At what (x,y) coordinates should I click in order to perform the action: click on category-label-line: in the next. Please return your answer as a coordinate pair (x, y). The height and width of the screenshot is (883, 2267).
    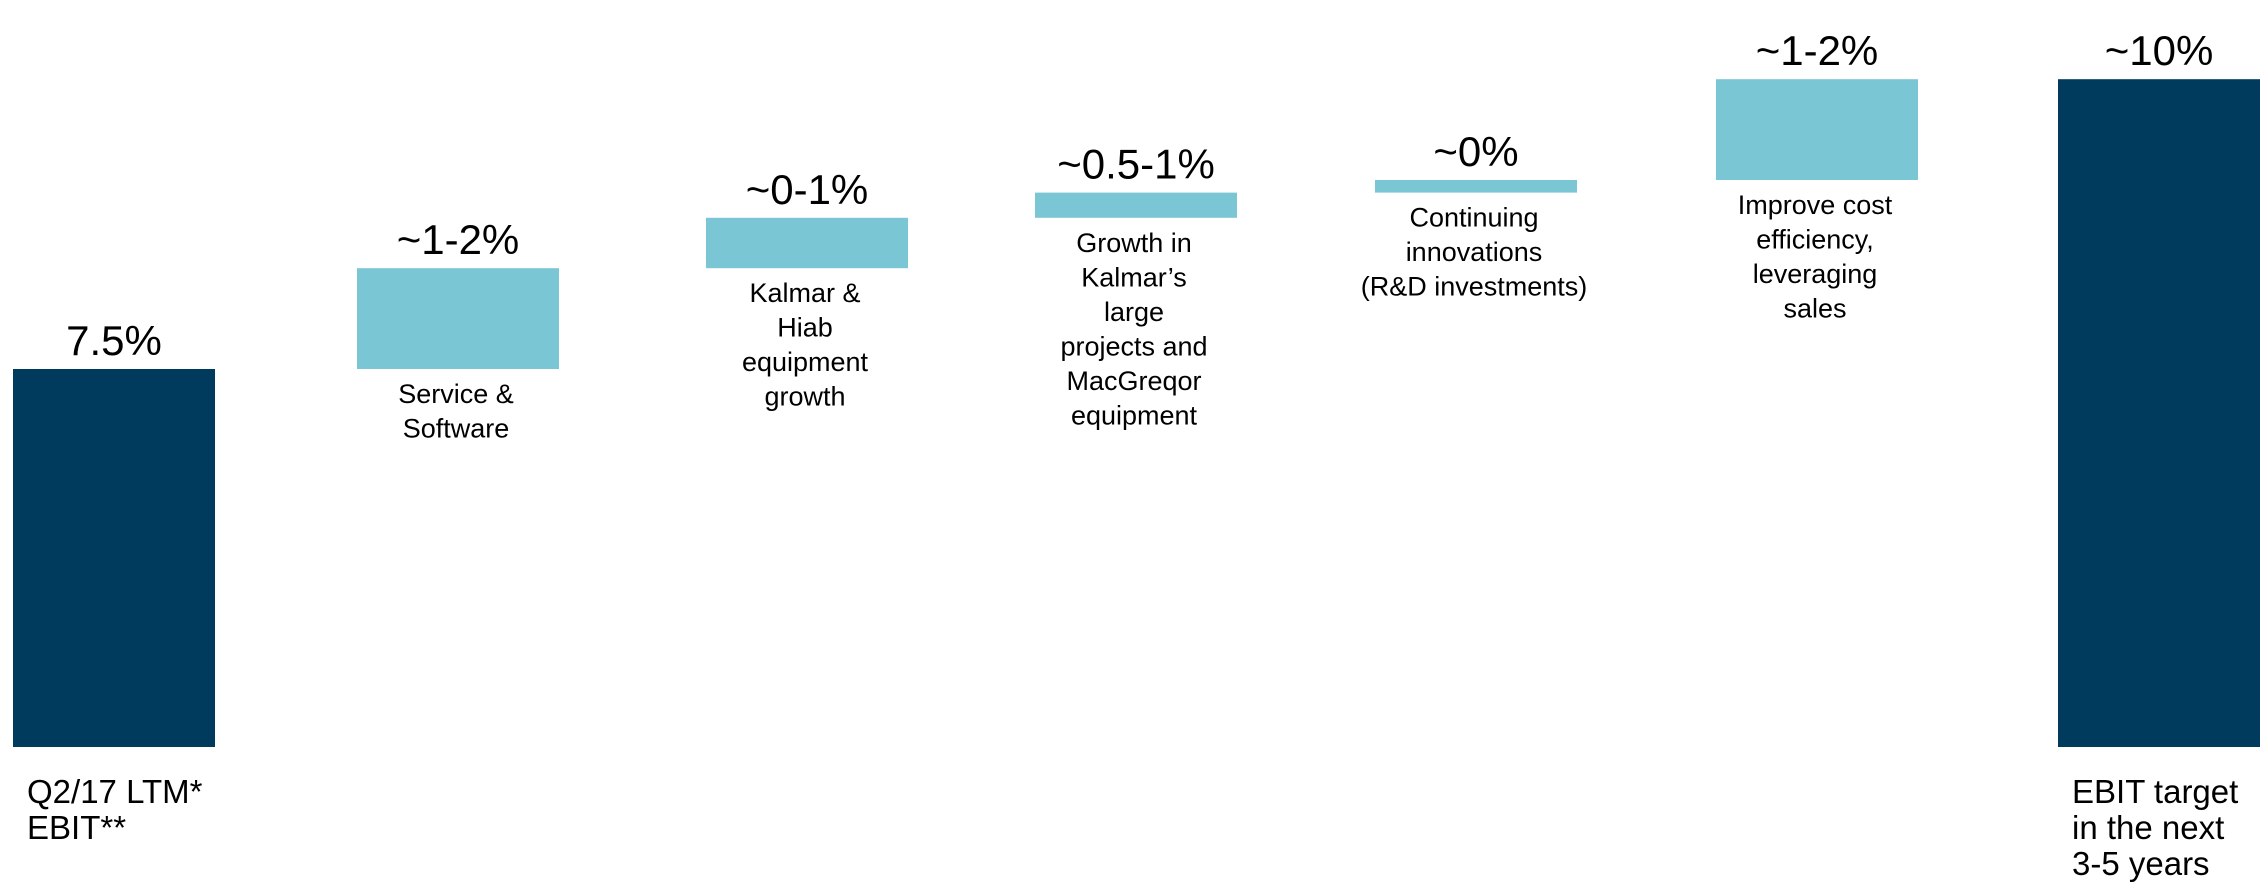
    Looking at the image, I should click on (2148, 827).